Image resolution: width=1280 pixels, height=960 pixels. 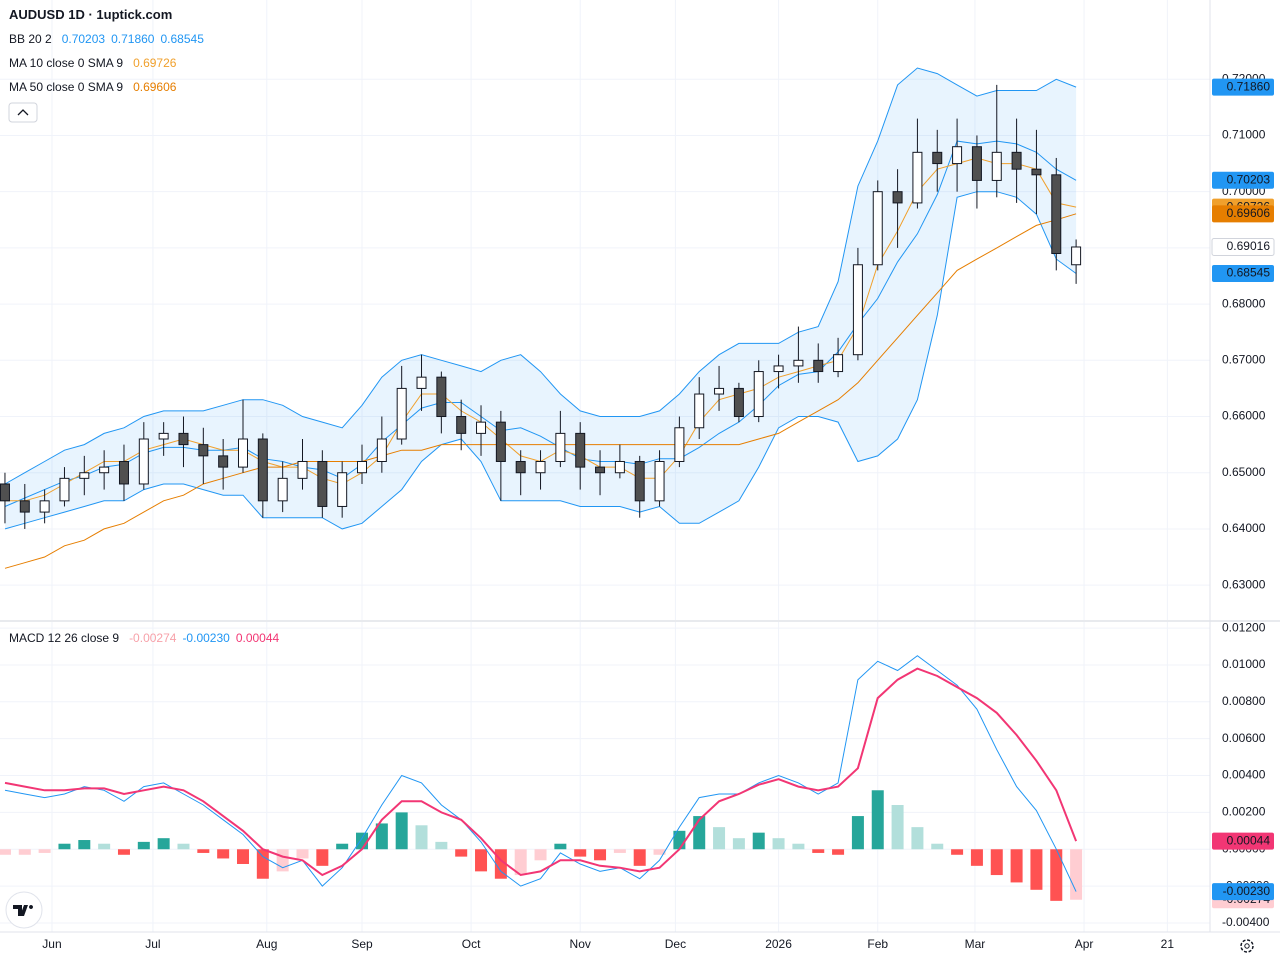 What do you see at coordinates (109, 39) in the screenshot?
I see `legend-row: BB 20 2 0.70203 0.71860 0.68545` at bounding box center [109, 39].